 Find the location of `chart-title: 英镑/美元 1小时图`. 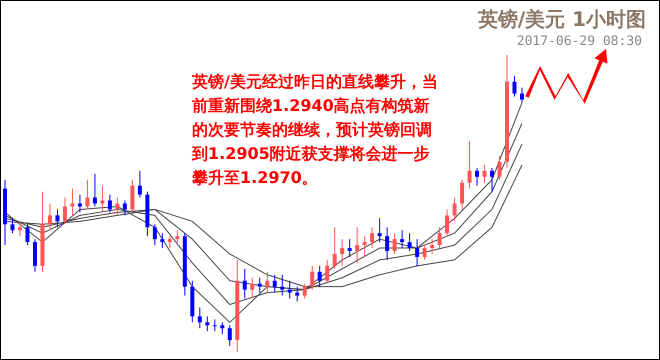

chart-title: 英镑/美元 1小时图 is located at coordinates (562, 19).